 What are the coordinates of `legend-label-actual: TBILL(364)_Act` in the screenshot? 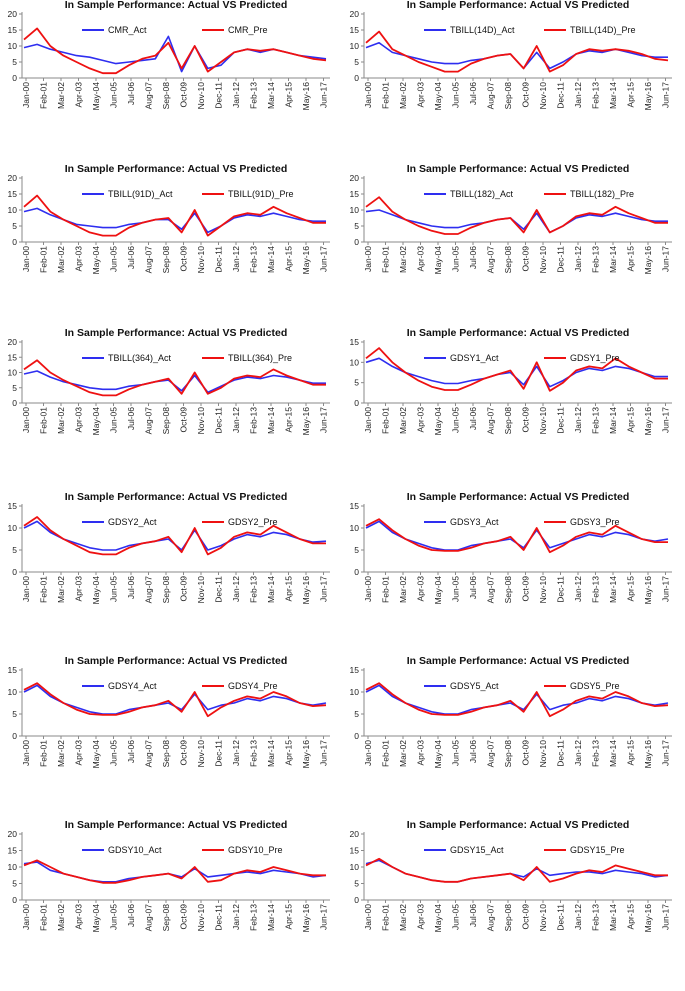 It's located at (140, 358).